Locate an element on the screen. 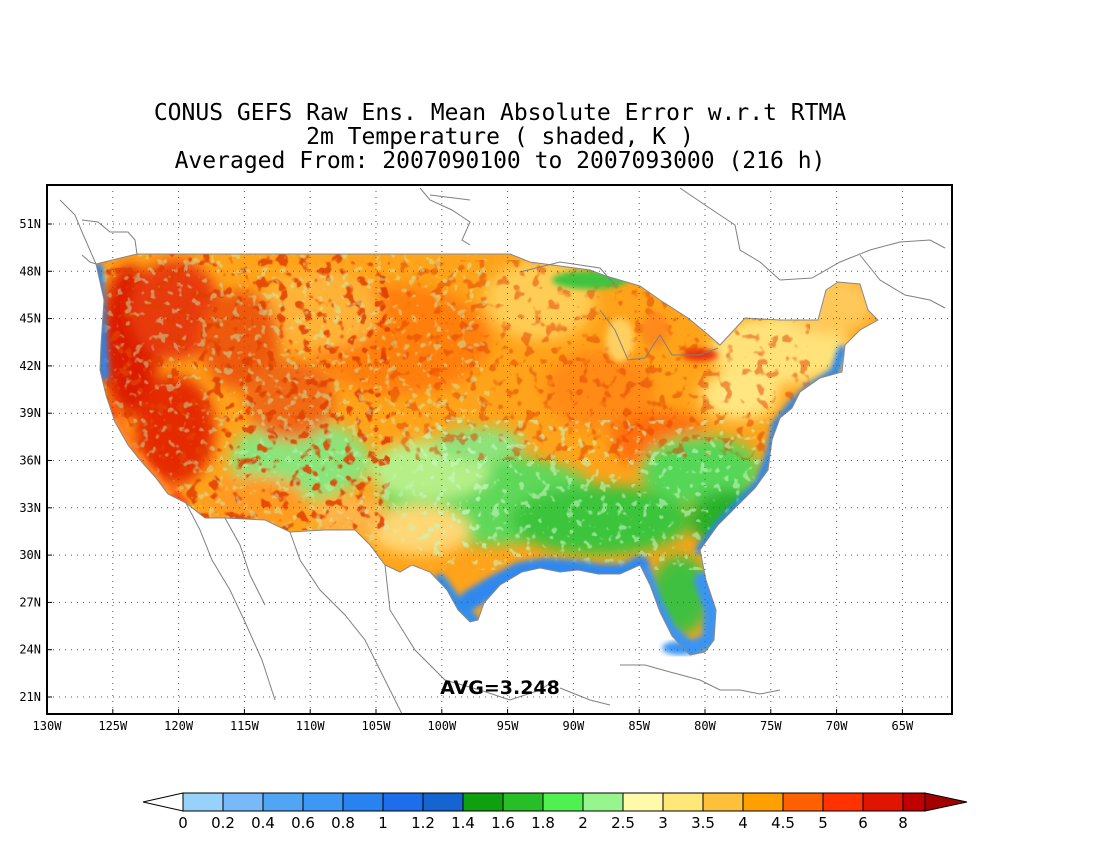  colorbar-label: 5 is located at coordinates (823, 823).